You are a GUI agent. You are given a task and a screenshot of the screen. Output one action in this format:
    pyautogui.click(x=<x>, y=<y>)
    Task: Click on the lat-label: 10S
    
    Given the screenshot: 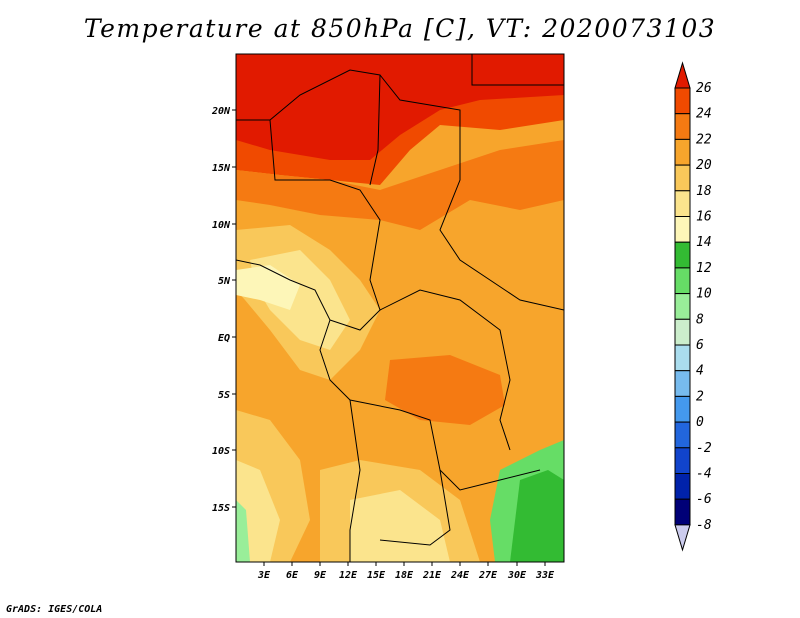 What is the action you would take?
    pyautogui.click(x=221, y=451)
    